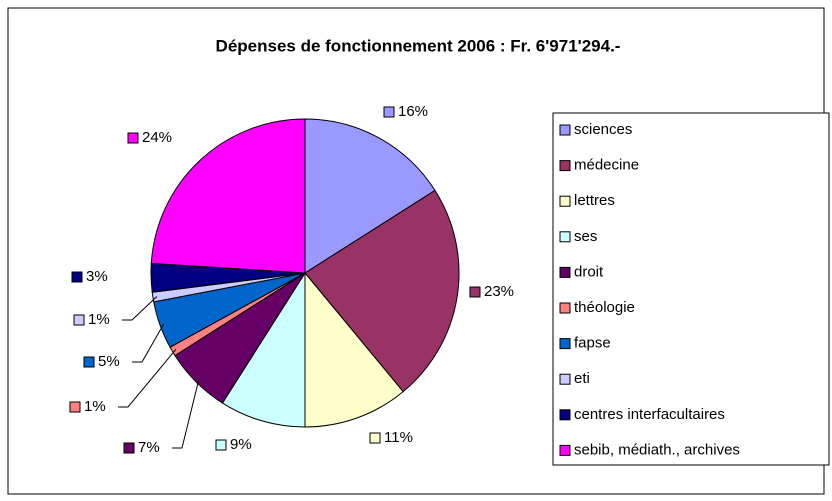 This screenshot has height=501, width=832. What do you see at coordinates (603, 129) in the screenshot?
I see `legend-label: sciences` at bounding box center [603, 129].